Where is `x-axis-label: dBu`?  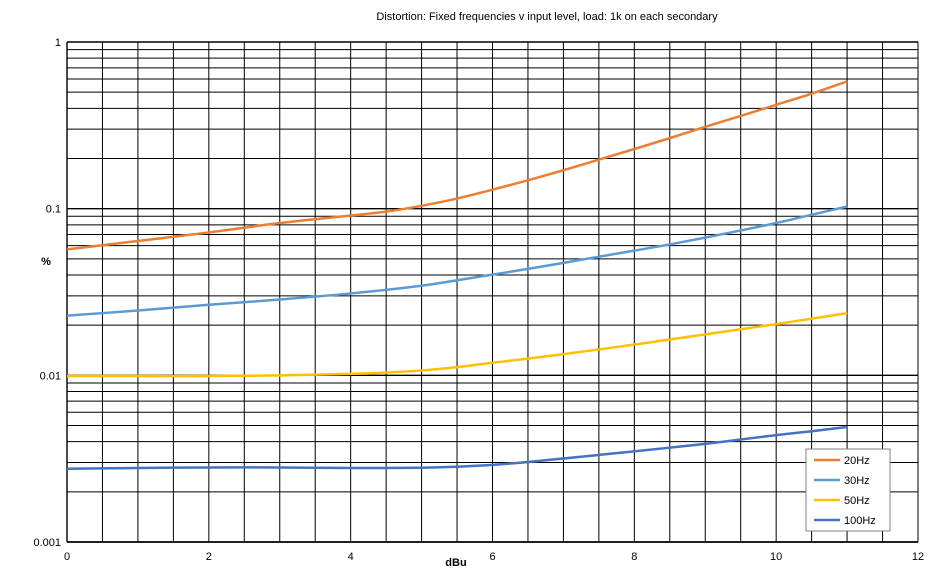 x-axis-label: dBu is located at coordinates (455, 563).